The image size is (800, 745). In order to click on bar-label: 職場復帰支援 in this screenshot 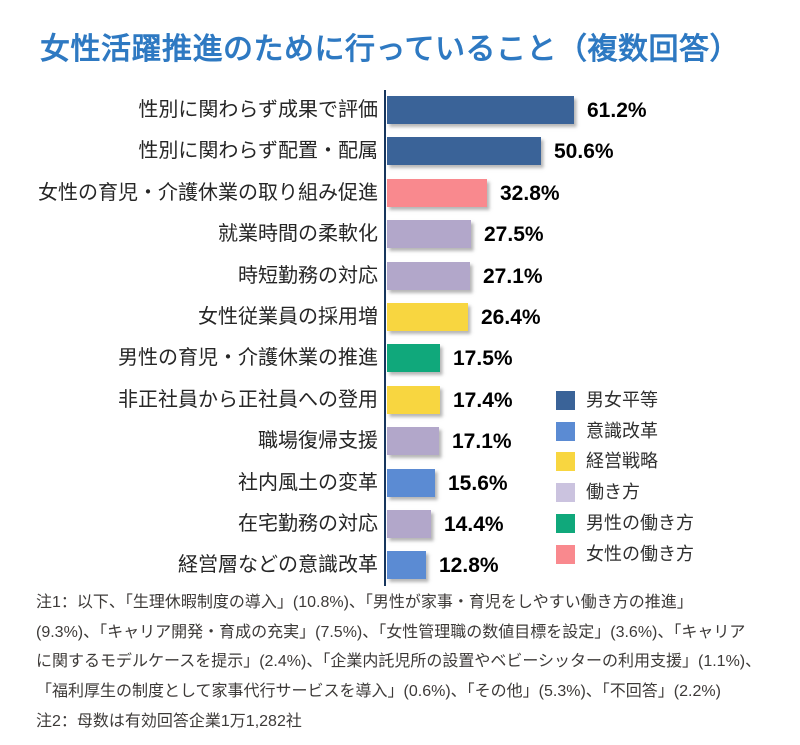, I will do `click(318, 441)`.